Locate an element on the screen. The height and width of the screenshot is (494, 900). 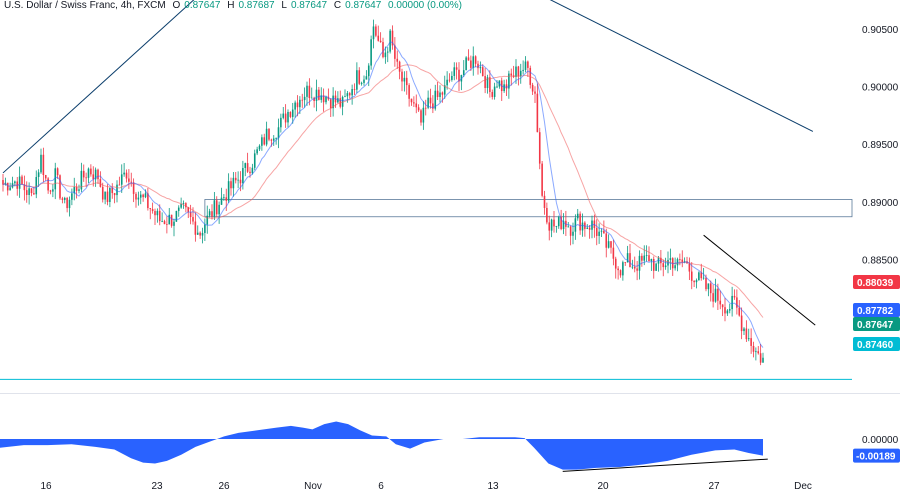
price-badge: 0.87647 is located at coordinates (876, 324).